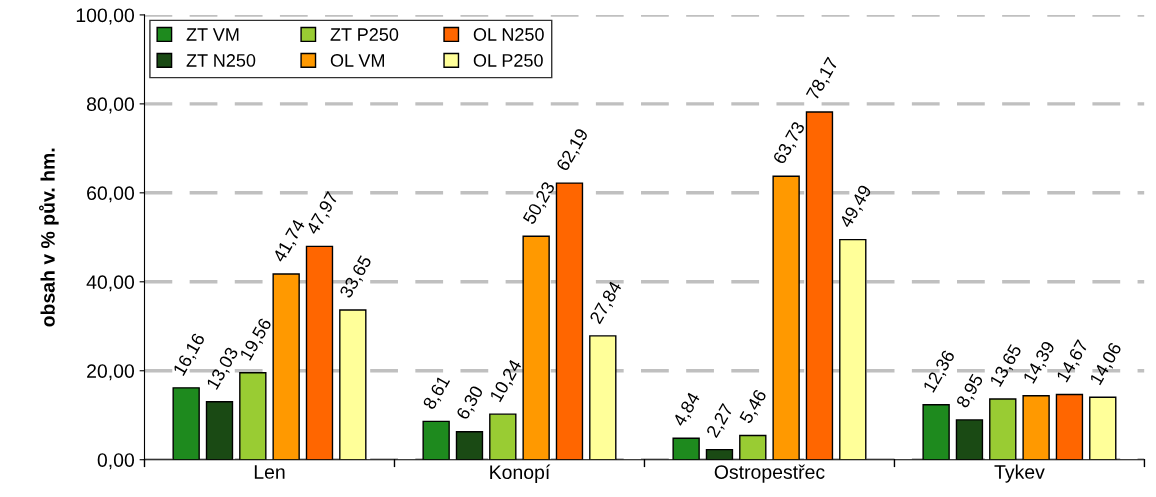 Image resolution: width=1156 pixels, height=497 pixels. Describe the element at coordinates (110, 283) in the screenshot. I see `y-tick-label: 40,00` at that location.